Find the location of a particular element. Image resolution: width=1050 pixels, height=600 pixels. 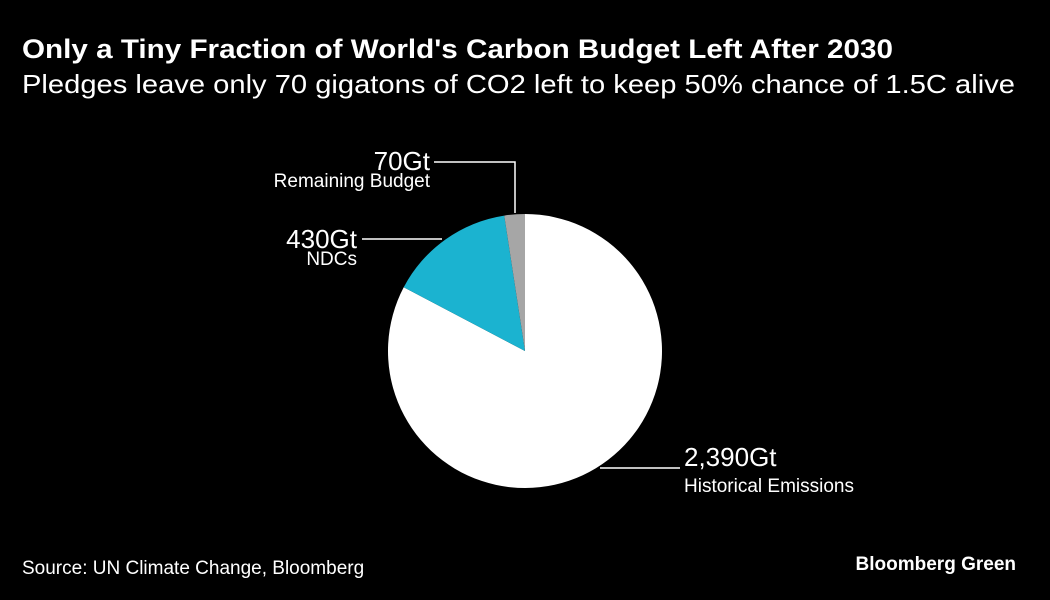

pie-slice-ndcs is located at coordinates (464, 283).